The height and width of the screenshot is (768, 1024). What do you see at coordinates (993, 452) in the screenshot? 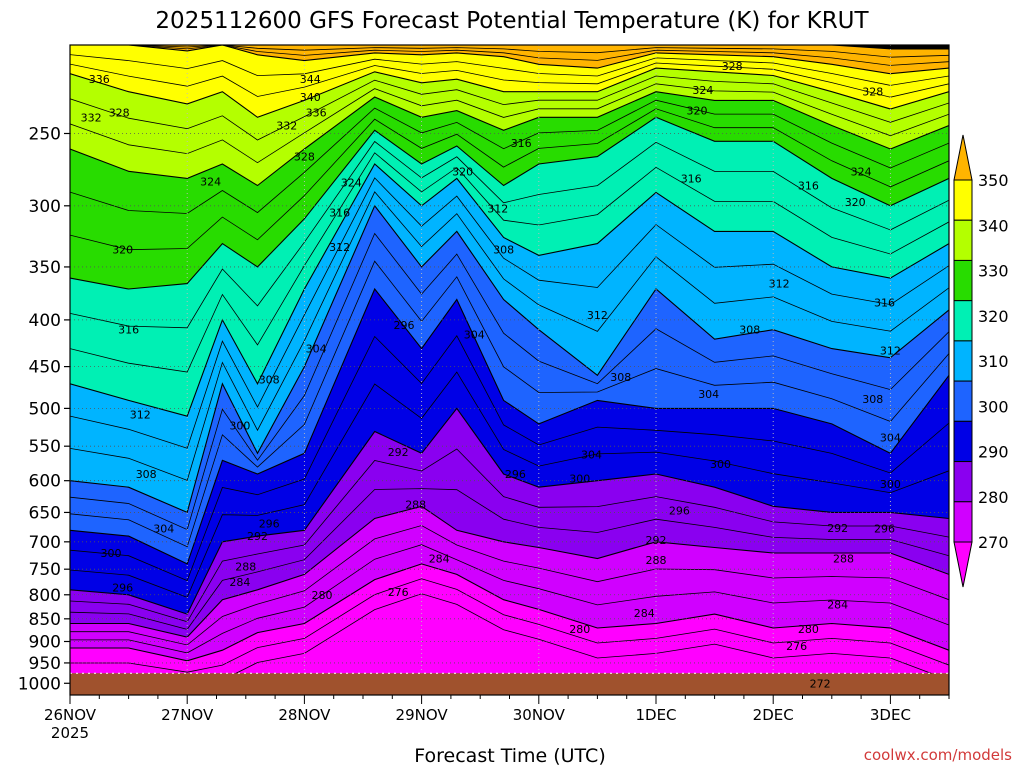
I see `colorbar-label: 290` at bounding box center [993, 452].